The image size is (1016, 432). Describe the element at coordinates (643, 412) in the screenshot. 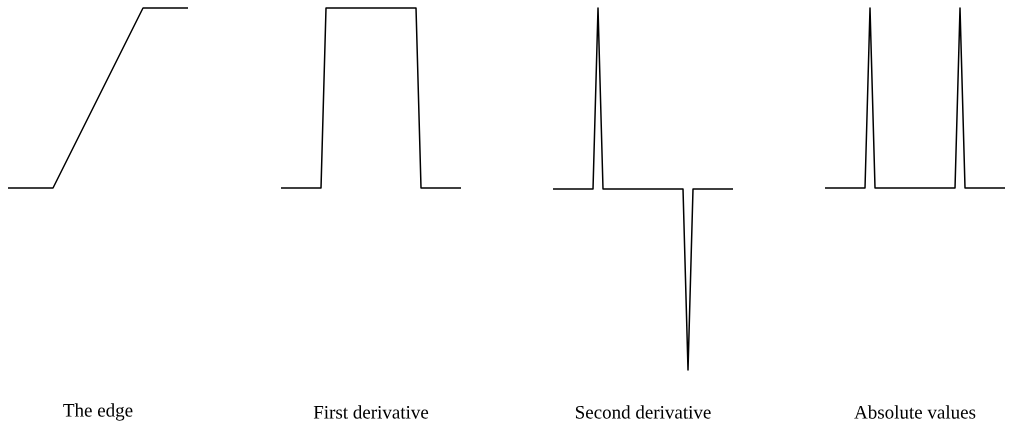

I see `x-axis-title: Second derivative` at that location.